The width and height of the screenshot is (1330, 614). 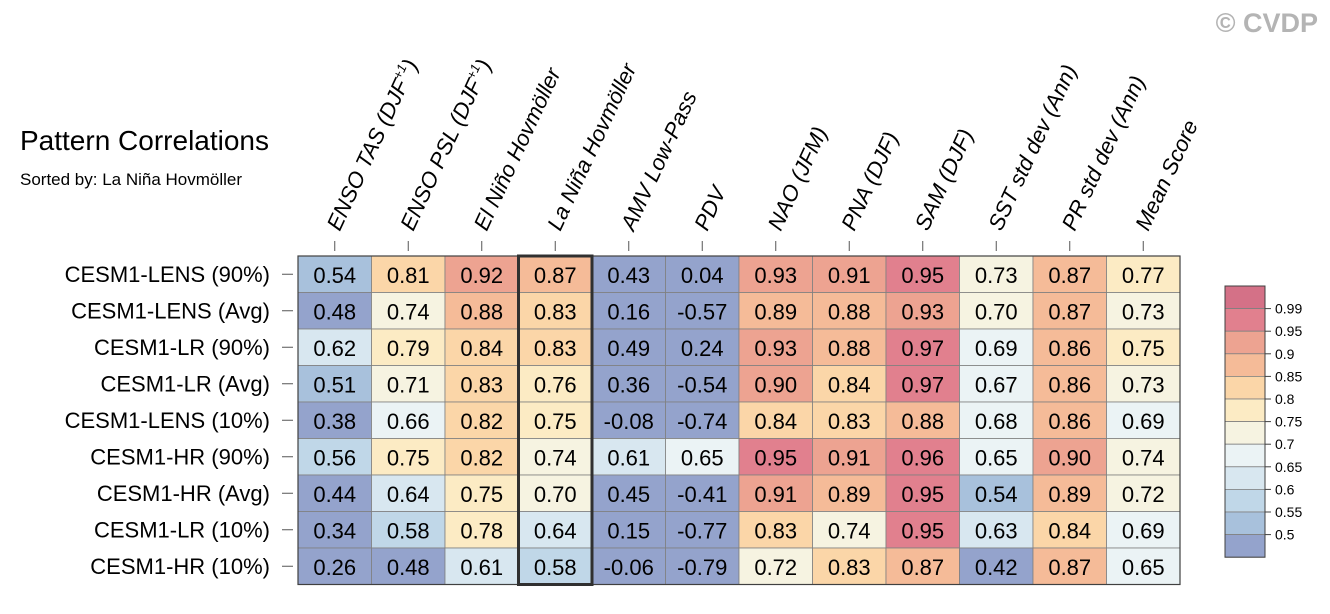 I want to click on cell-value: 0.76, so click(x=555, y=384).